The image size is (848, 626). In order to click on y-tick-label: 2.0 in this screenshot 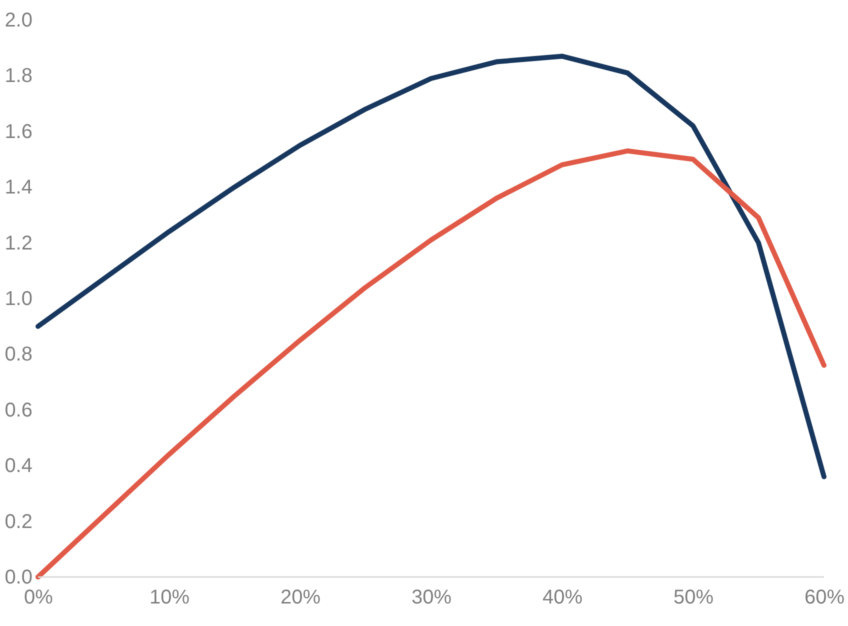, I will do `click(18, 21)`.